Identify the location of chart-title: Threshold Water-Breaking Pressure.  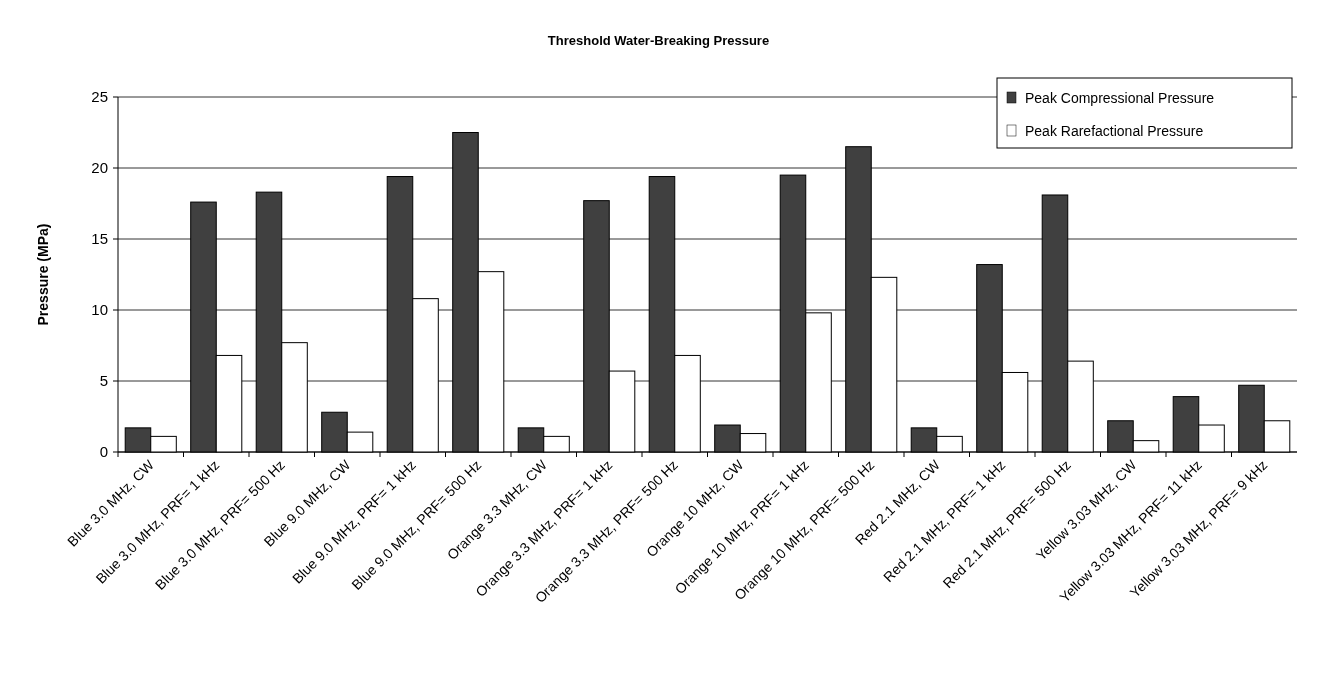
(658, 40).